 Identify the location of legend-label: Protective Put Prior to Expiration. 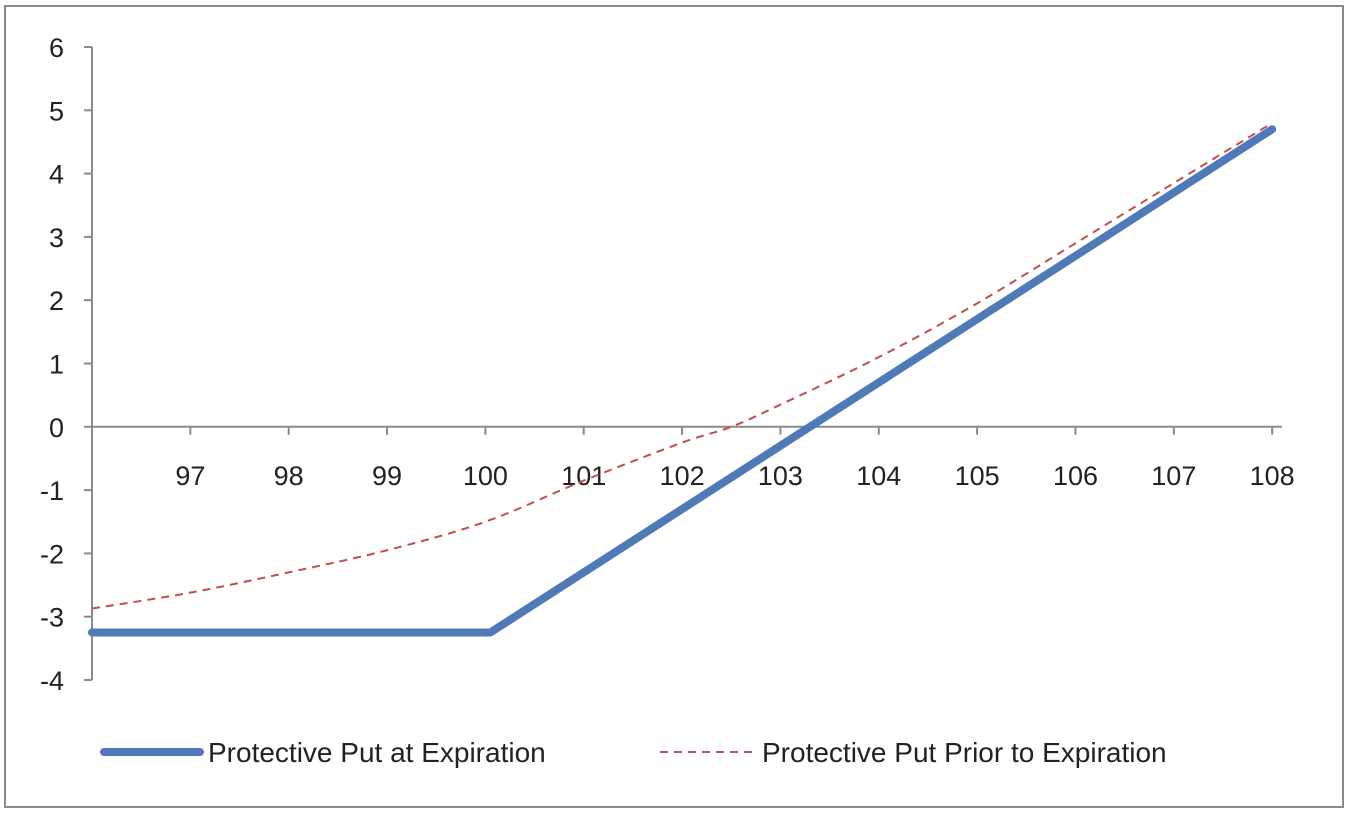
(964, 752).